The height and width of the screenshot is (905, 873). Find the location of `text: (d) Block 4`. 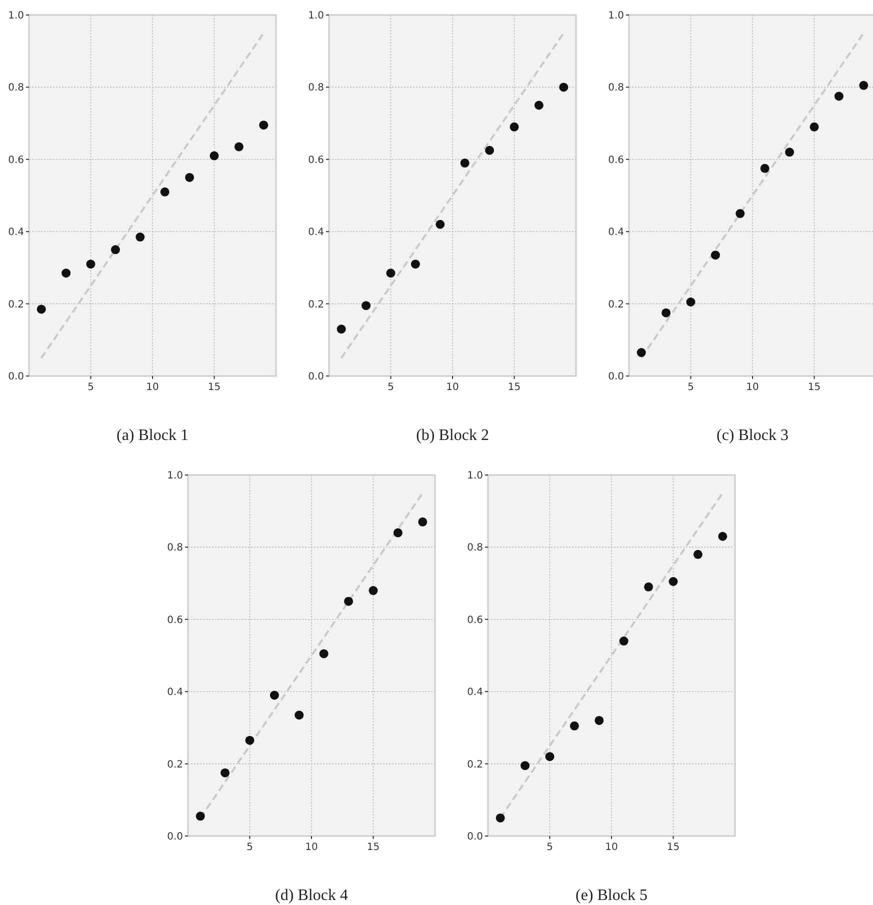

text: (d) Block 4 is located at coordinates (311, 895).